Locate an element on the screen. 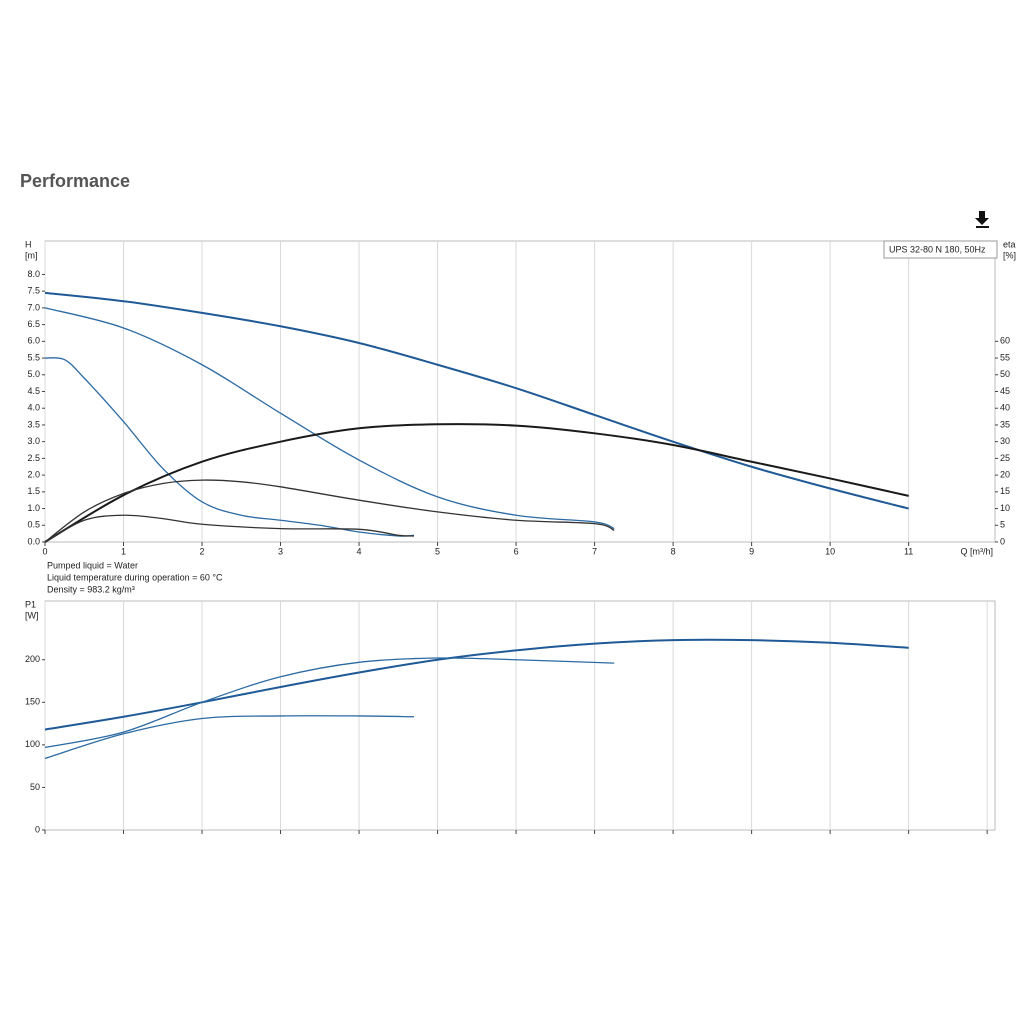 This screenshot has width=1024, height=1024. y-tick-label: 4.0 is located at coordinates (33, 408).